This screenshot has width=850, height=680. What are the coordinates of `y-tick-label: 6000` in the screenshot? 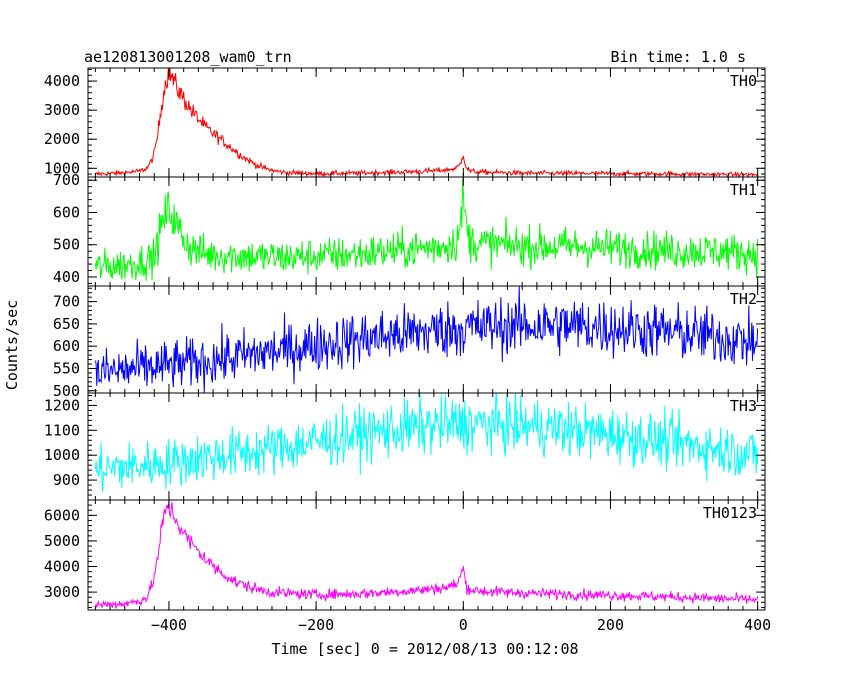 It's located at (62, 515).